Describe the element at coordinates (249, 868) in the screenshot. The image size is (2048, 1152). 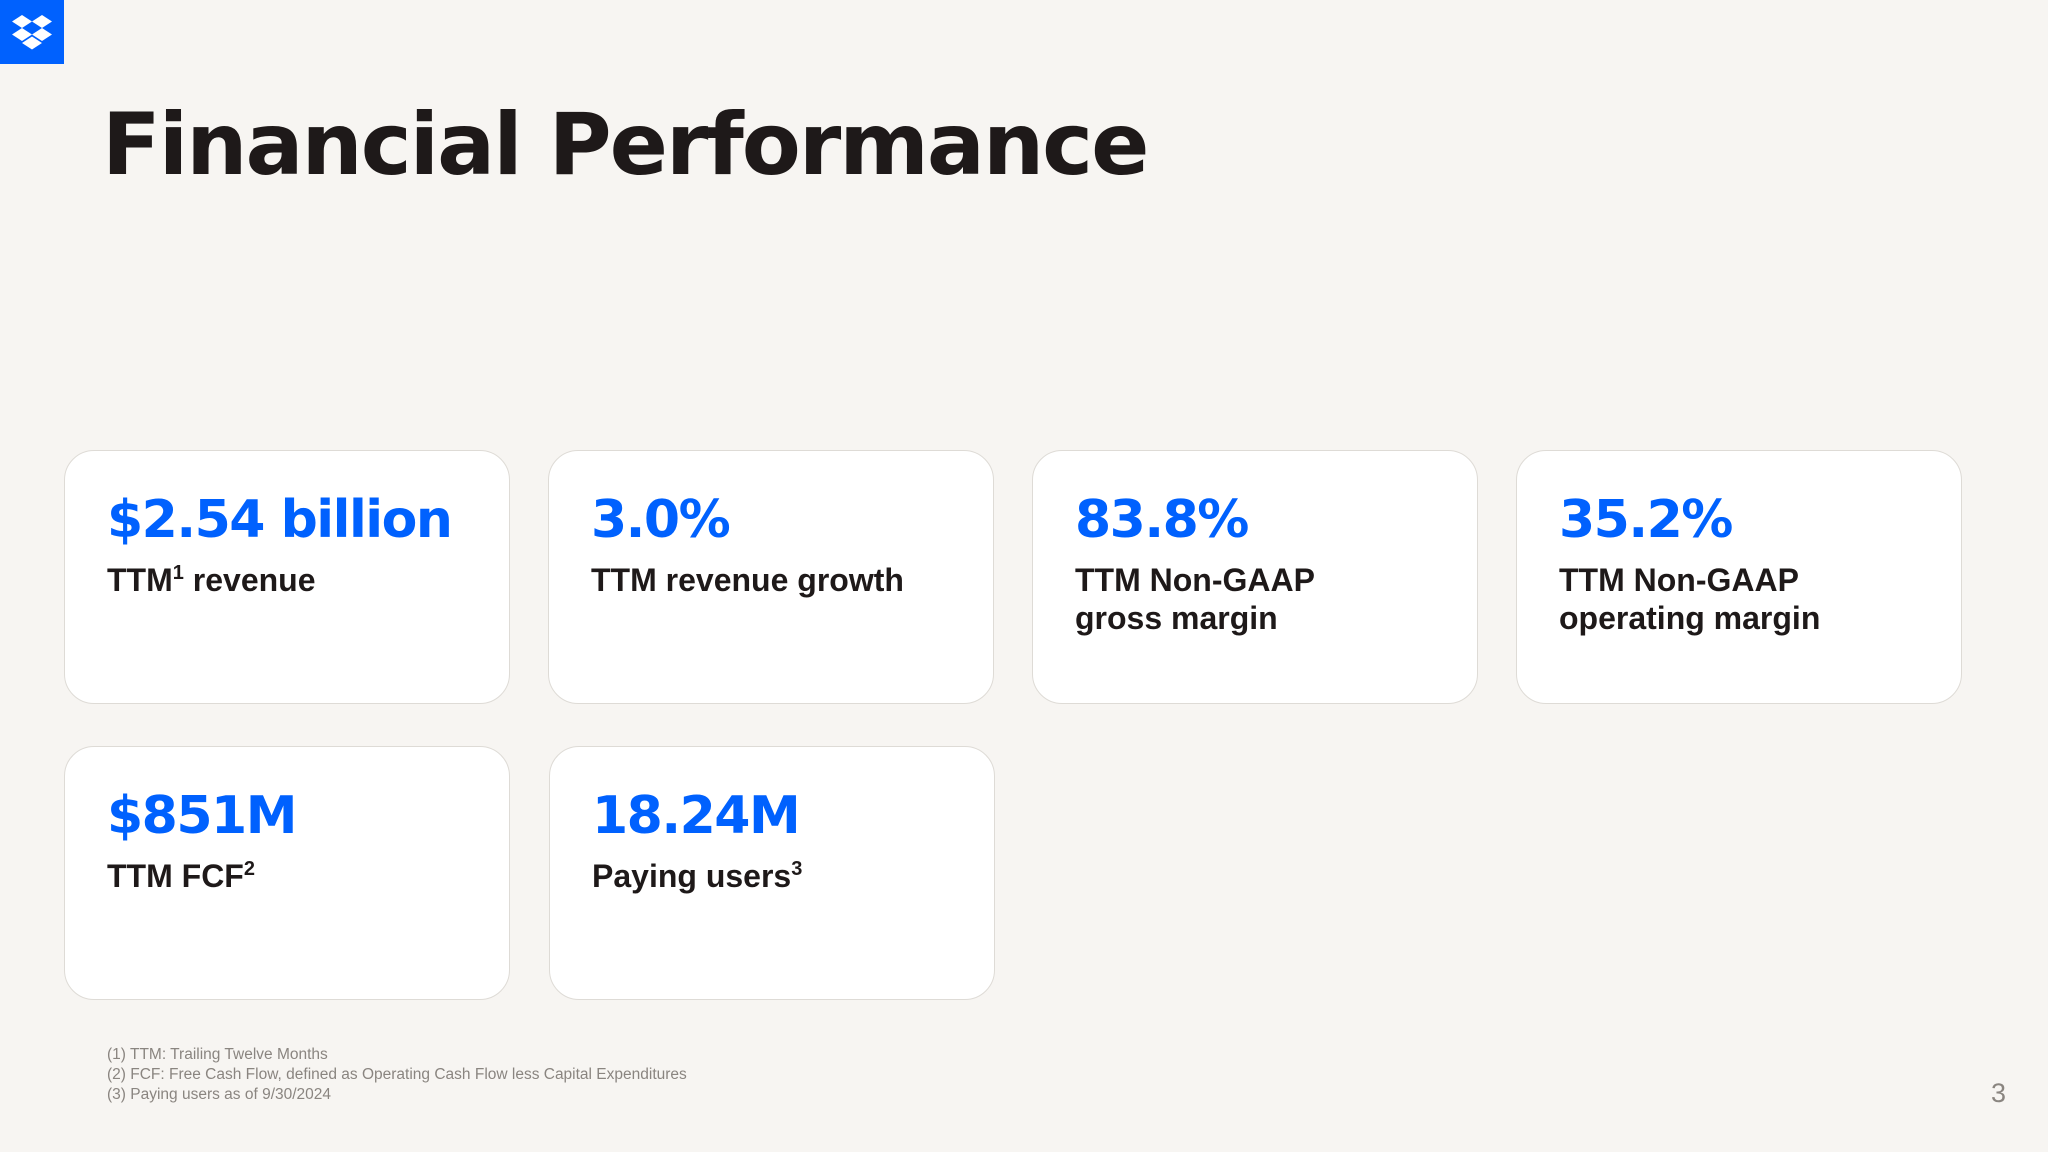
I see `footnote-marker: 2` at that location.